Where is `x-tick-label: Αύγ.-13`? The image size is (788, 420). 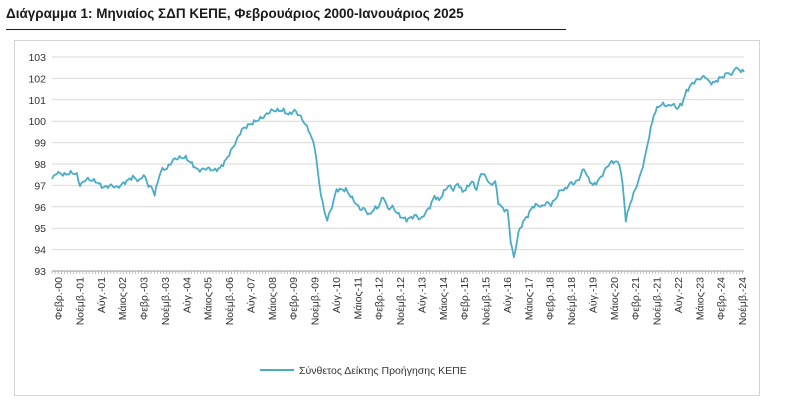
x-tick-label: Αύγ.-13 is located at coordinates (422, 295).